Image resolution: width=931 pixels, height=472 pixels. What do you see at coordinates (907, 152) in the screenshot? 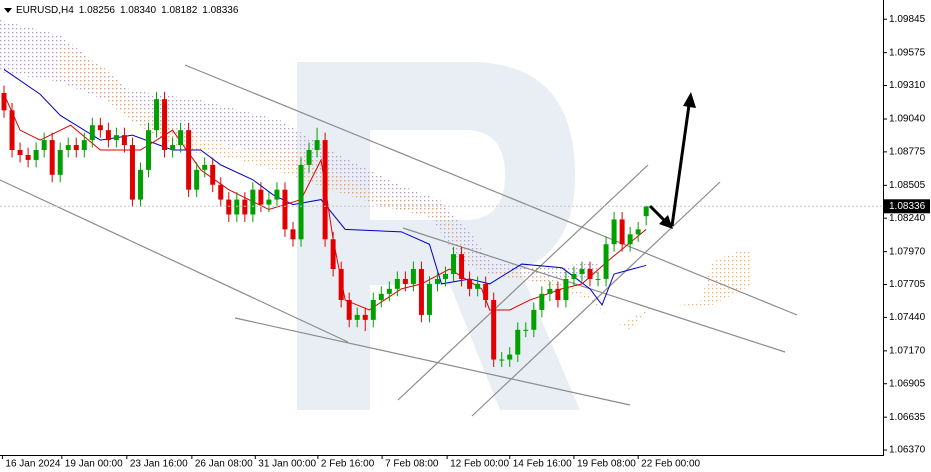
I see `y-tick-label: 1.08775` at bounding box center [907, 152].